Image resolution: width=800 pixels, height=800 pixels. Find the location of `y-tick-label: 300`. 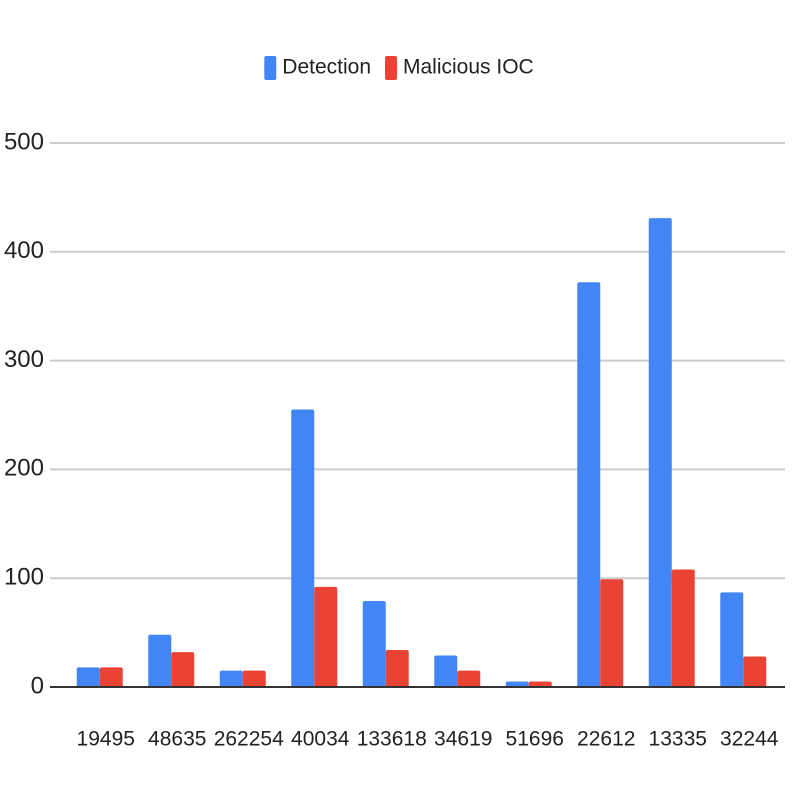

y-tick-label: 300 is located at coordinates (24, 359).